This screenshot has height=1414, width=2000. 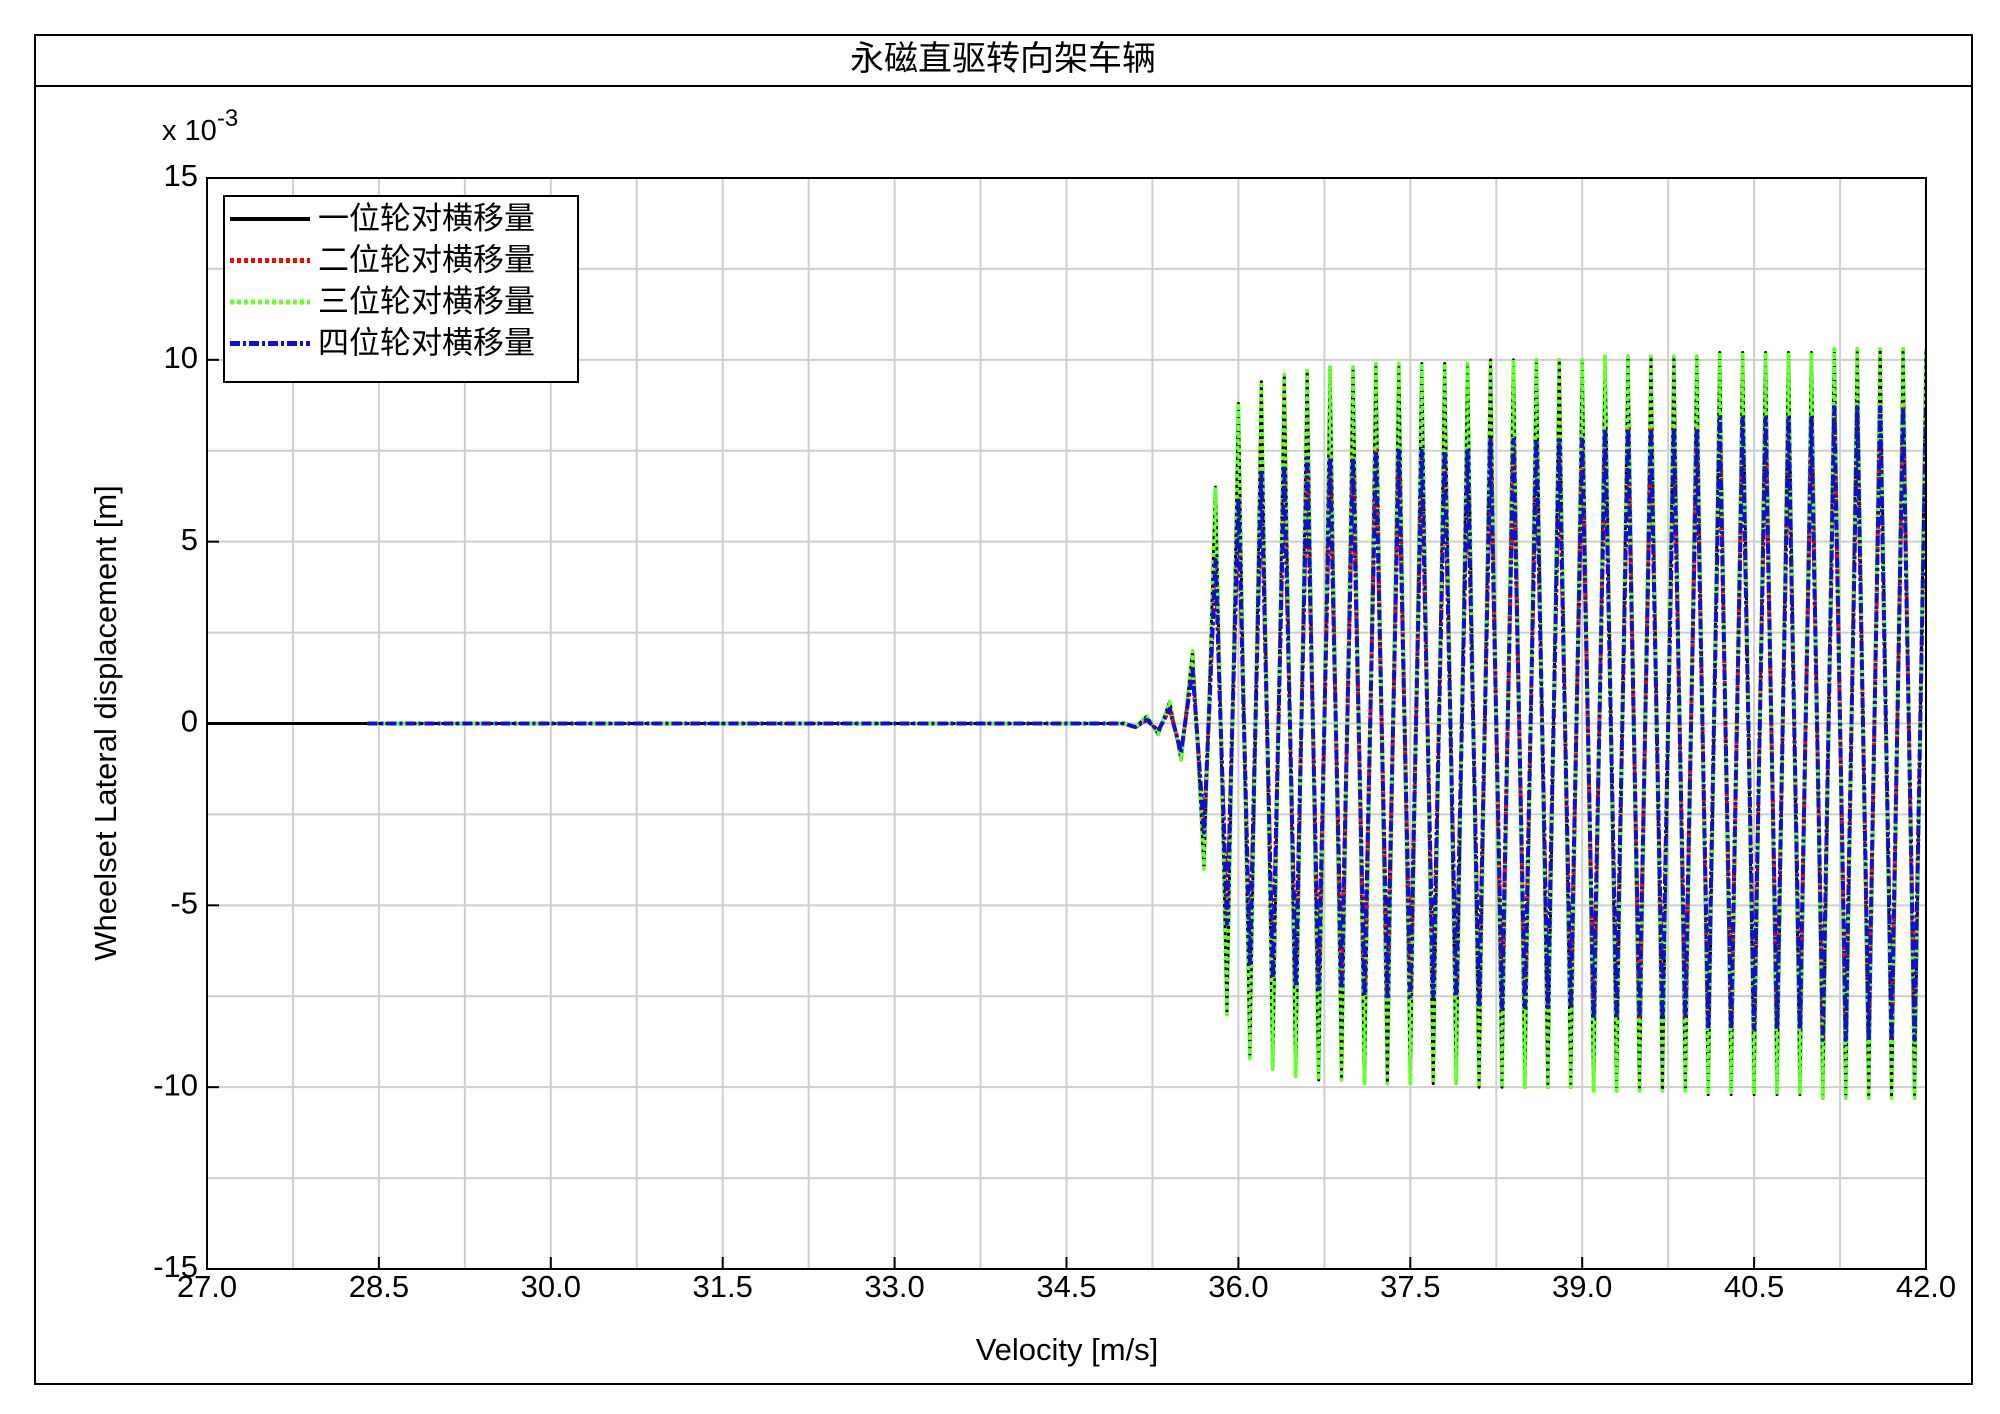 I want to click on x-tick-label: 28.5, so click(x=379, y=1286).